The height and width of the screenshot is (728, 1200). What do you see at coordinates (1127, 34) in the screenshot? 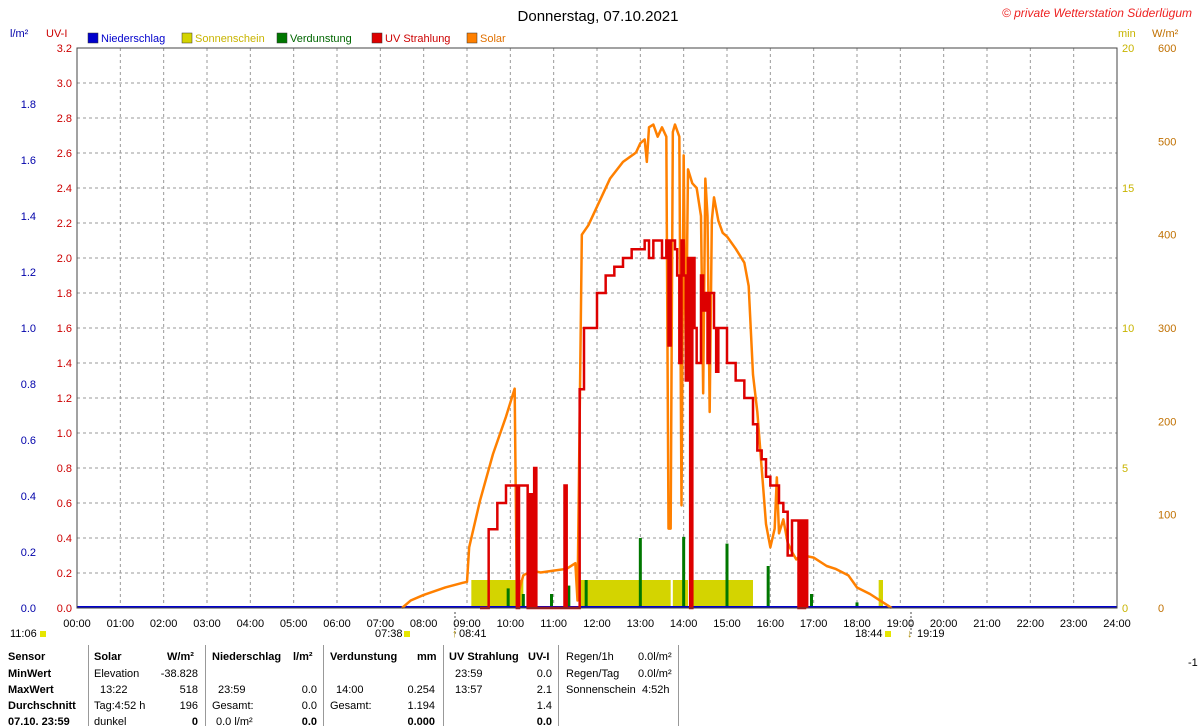
I see `unit-min: min` at bounding box center [1127, 34].